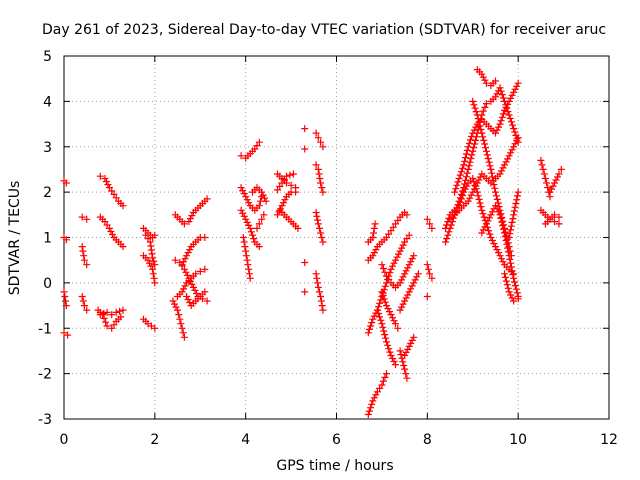 The image size is (640, 480). What do you see at coordinates (245, 440) in the screenshot?
I see `x-tick-label: 4` at bounding box center [245, 440].